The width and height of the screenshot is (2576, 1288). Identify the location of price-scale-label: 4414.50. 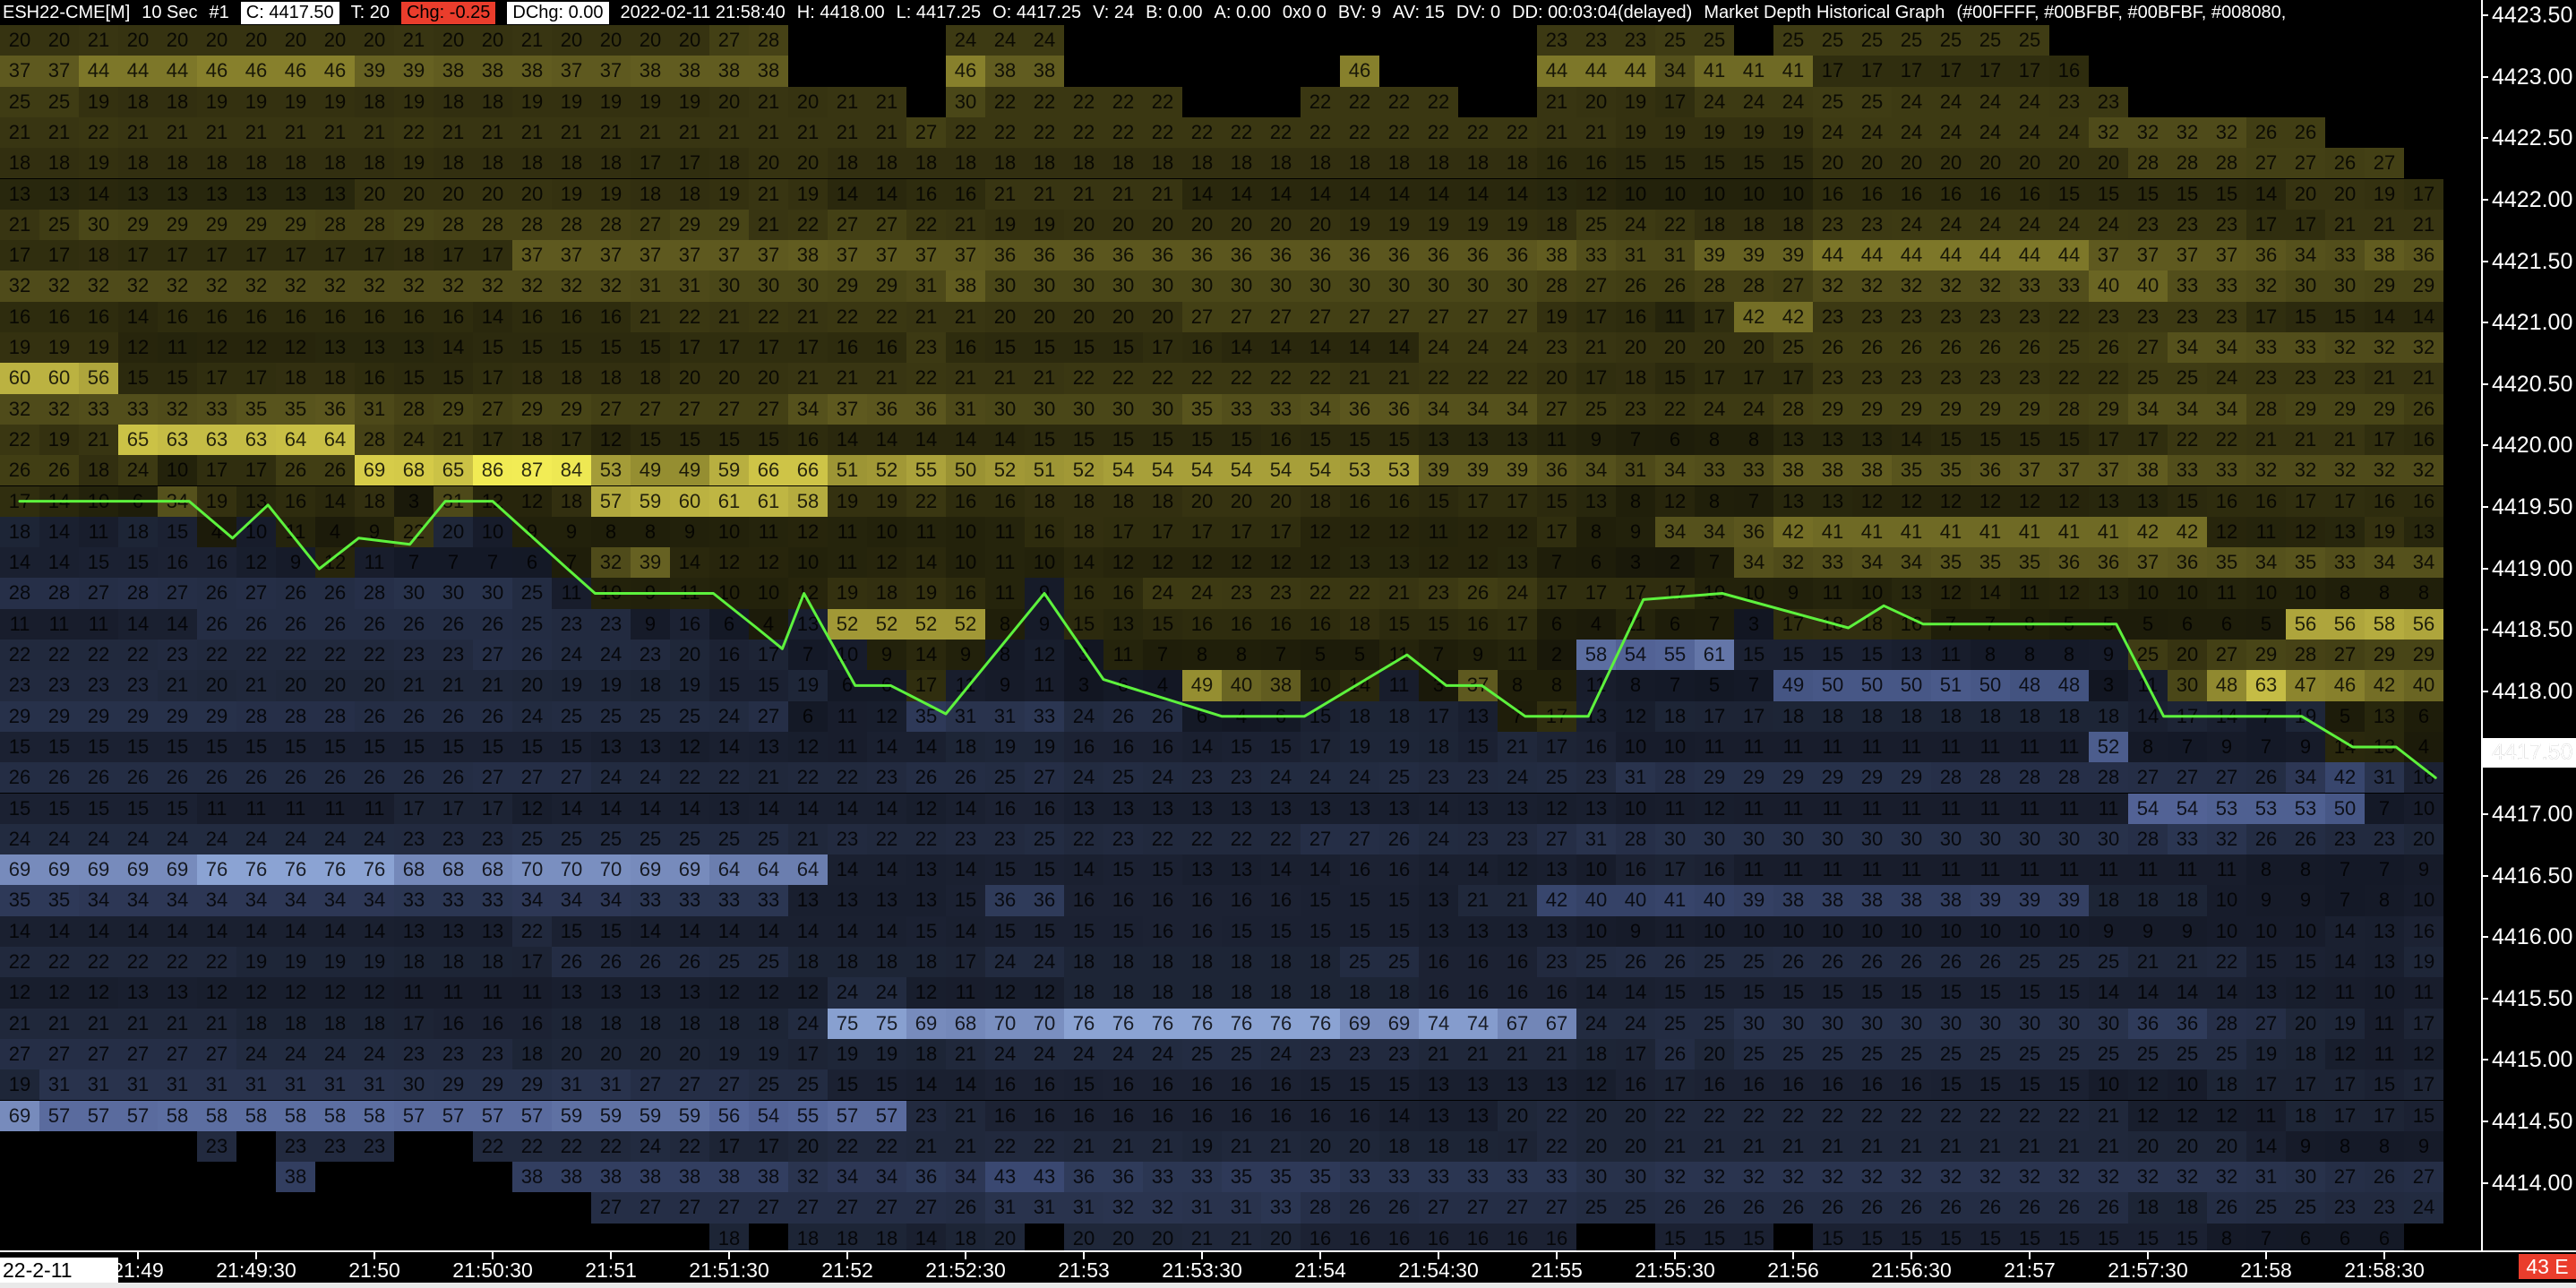
(2532, 1121).